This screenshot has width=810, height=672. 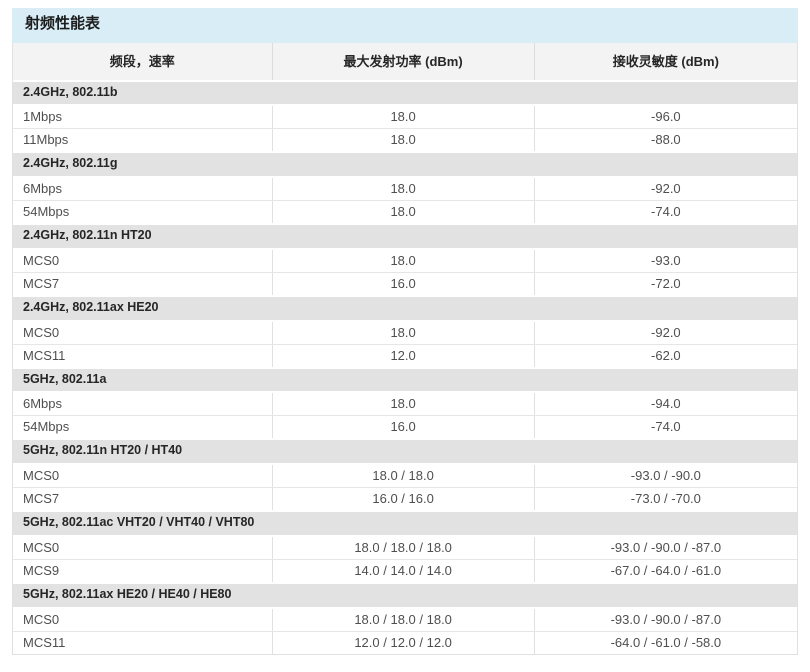 I want to click on section-header-row: 2.4GHz, 802.11n HT20, so click(x=405, y=236).